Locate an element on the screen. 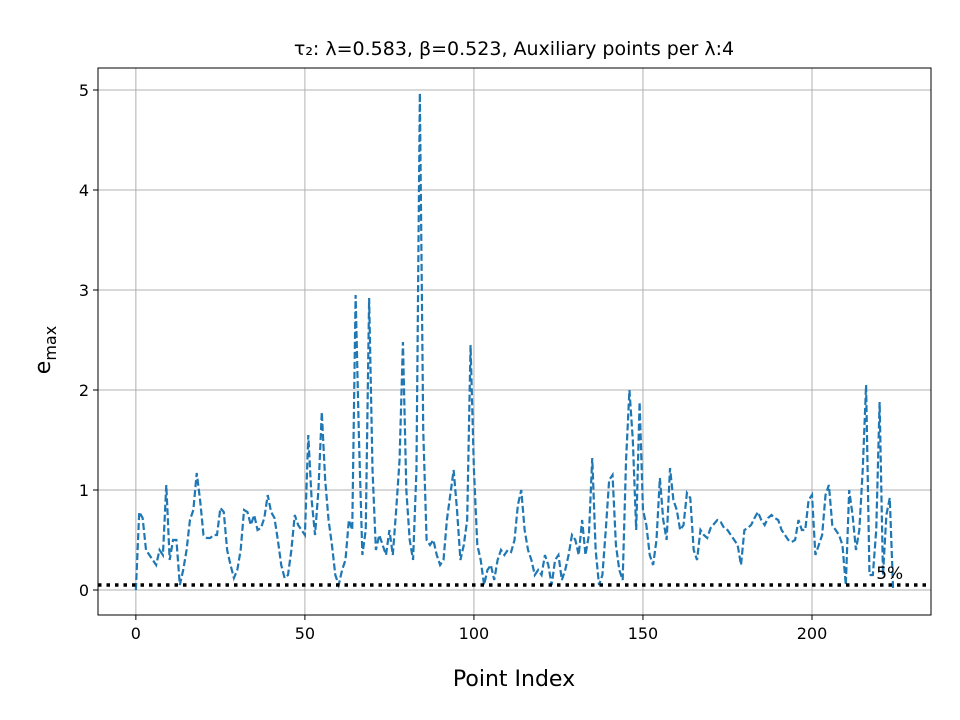 The width and height of the screenshot is (960, 720). y-axis-label: emax is located at coordinates (45, 350).